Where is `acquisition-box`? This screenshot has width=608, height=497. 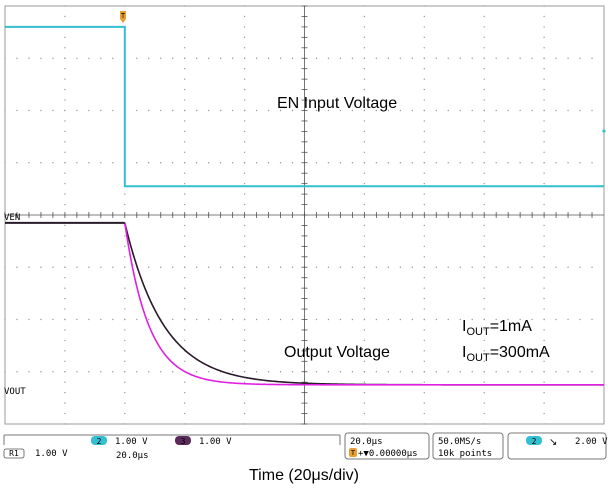
acquisition-box is located at coordinates (468, 446).